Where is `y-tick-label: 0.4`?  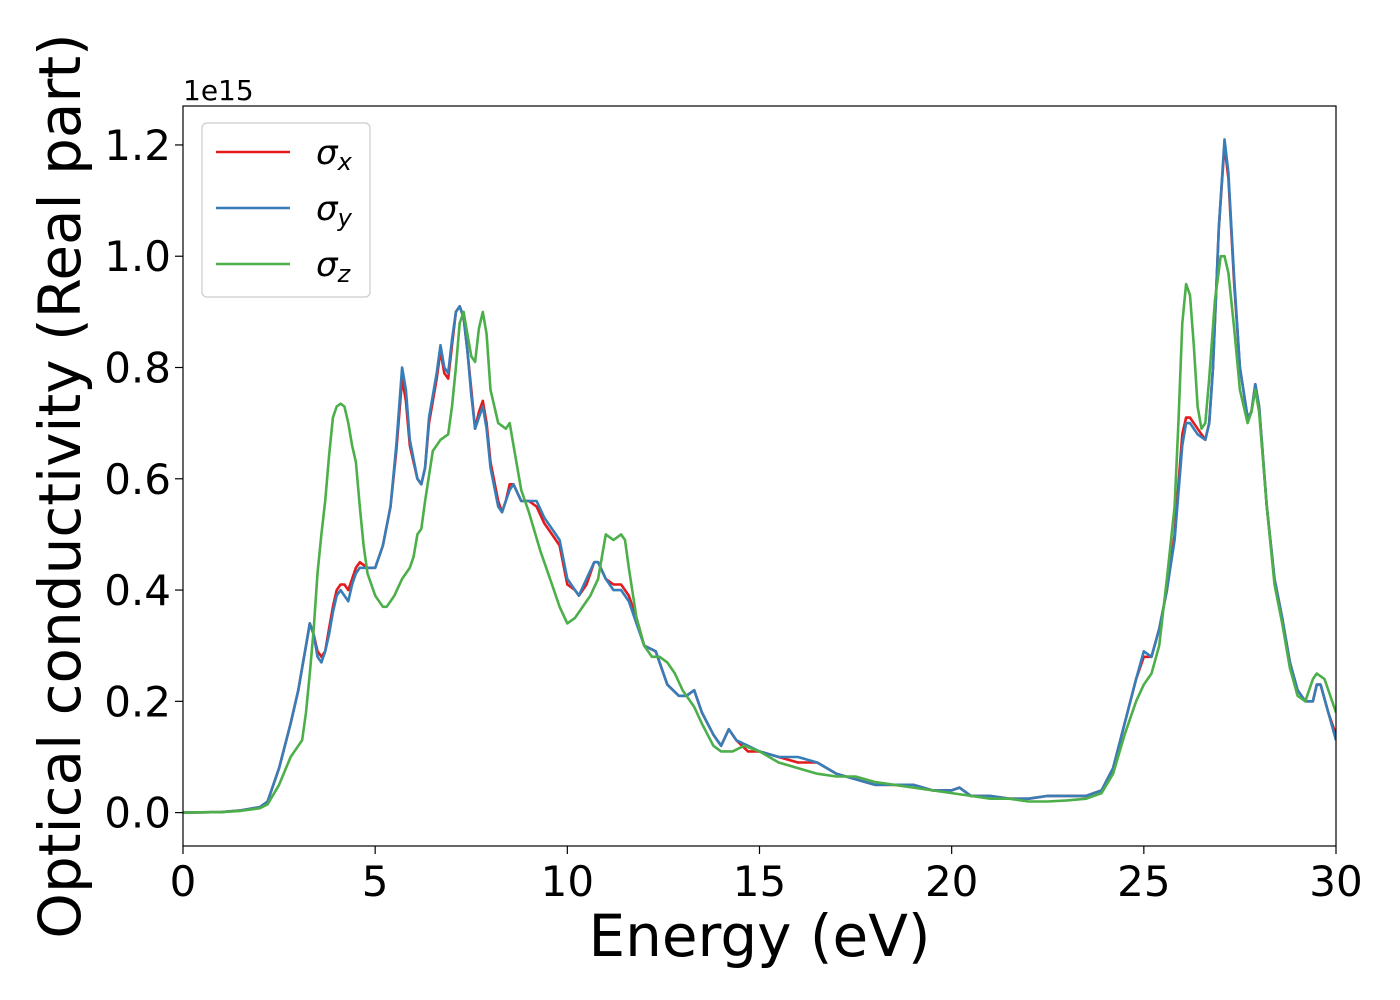 y-tick-label: 0.4 is located at coordinates (137, 590).